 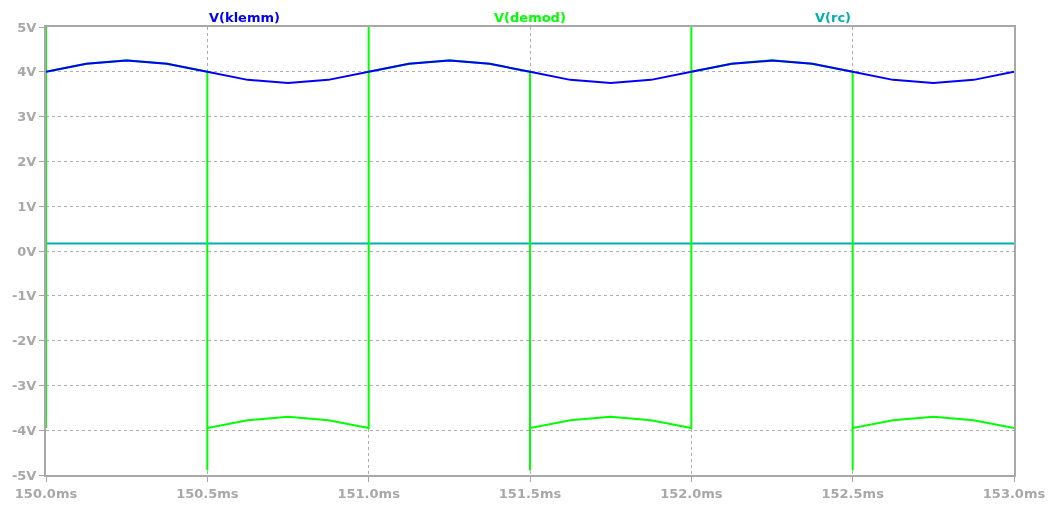 I want to click on line-series, so click(x=530, y=71).